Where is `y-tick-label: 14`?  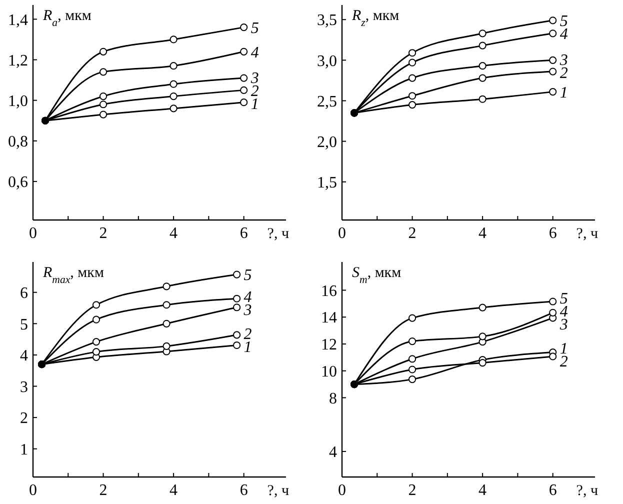
y-tick-label: 14 is located at coordinates (329, 318).